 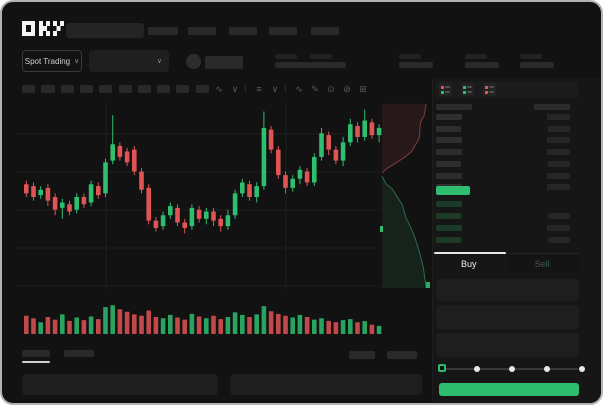 I want to click on hide-drawings-icon: ⊘, so click(x=347, y=89).